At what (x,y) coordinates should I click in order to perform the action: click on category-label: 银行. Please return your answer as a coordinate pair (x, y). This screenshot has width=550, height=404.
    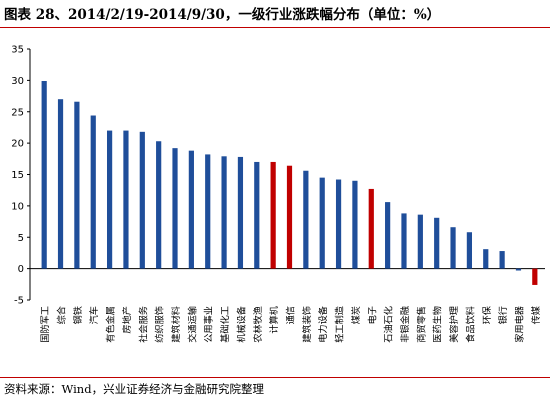
    Looking at the image, I should click on (503, 315).